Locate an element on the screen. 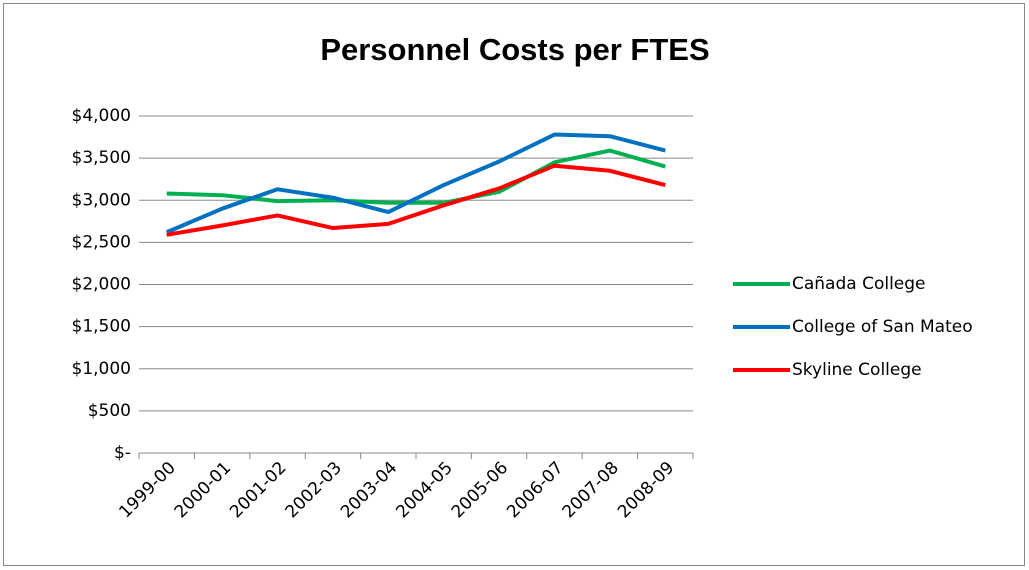 The width and height of the screenshot is (1029, 570). y-tick-label: $4,000 is located at coordinates (101, 116).